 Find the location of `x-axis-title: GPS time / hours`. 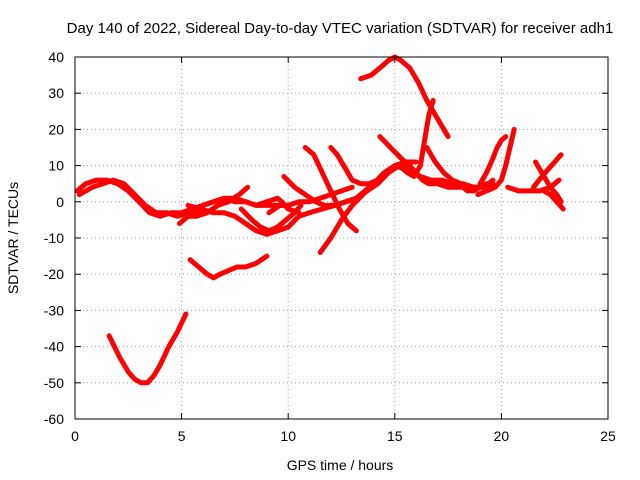

x-axis-title: GPS time / hours is located at coordinates (340, 465).